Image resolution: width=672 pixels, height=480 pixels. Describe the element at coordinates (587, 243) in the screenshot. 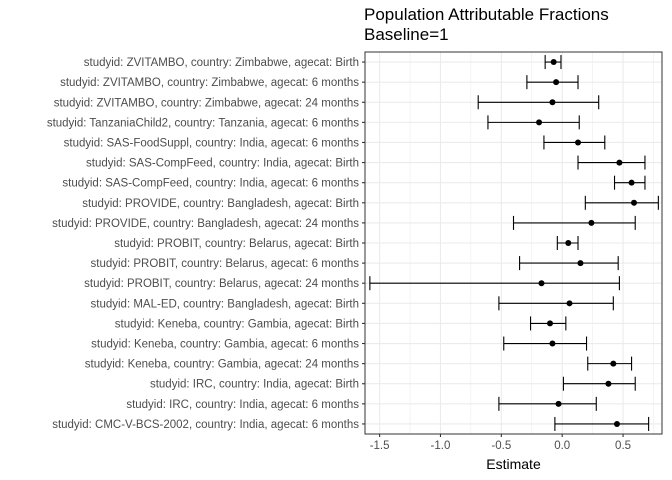

I see `estimate-points` at that location.